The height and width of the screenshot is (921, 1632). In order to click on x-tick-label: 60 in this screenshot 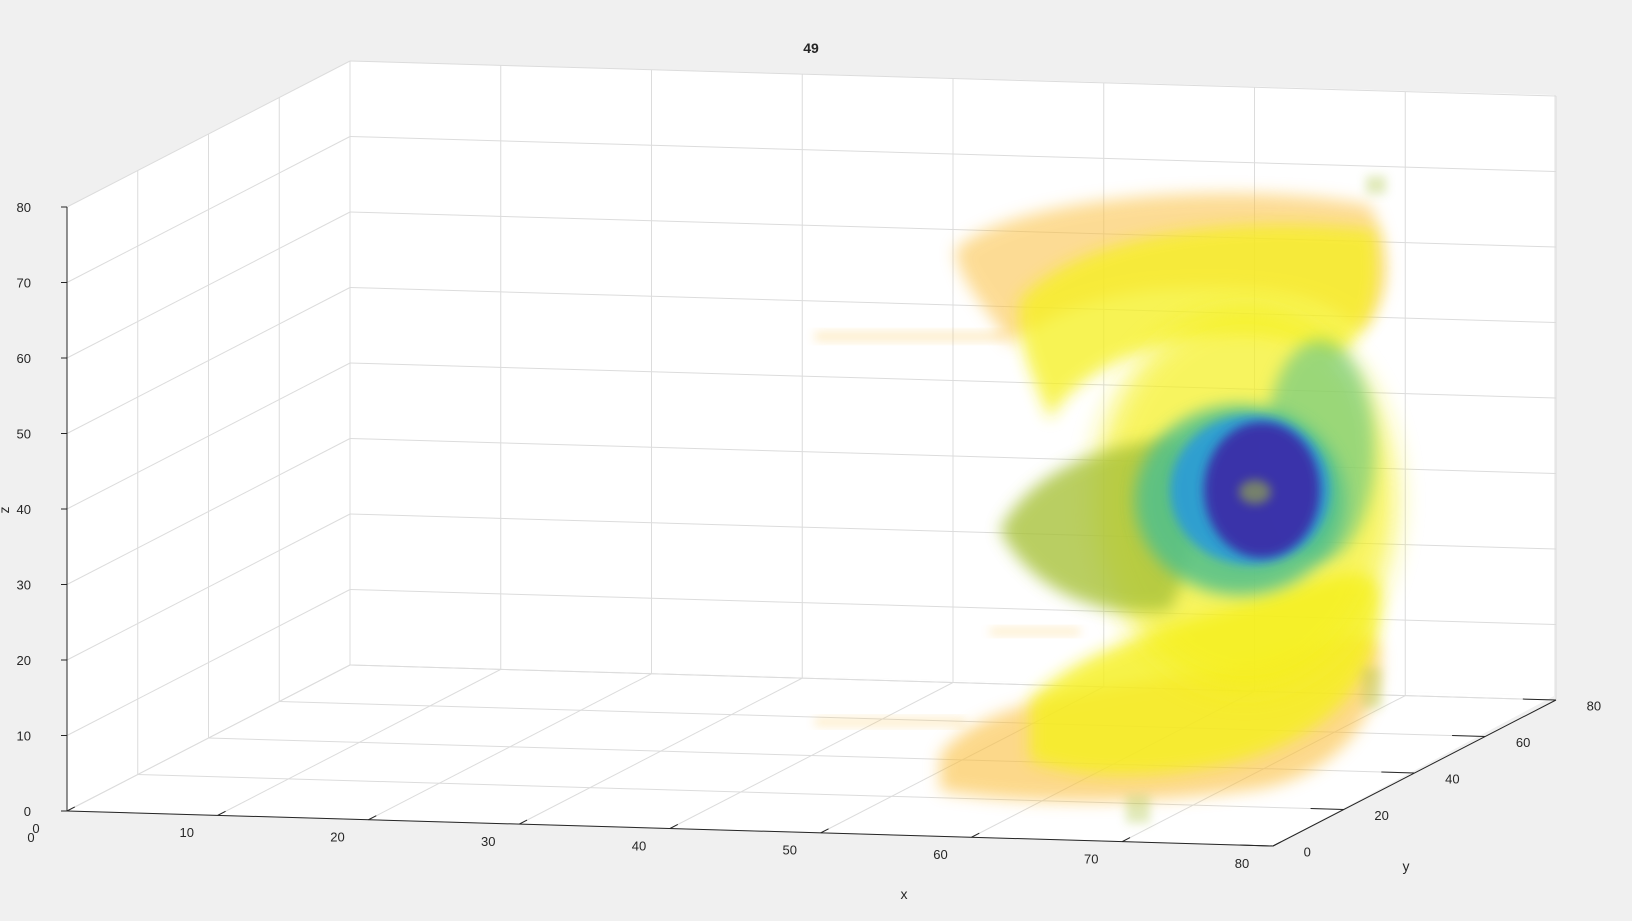, I will do `click(940, 854)`.